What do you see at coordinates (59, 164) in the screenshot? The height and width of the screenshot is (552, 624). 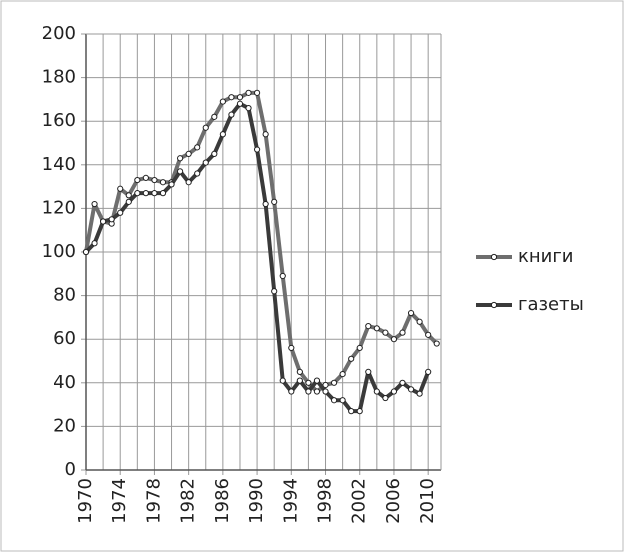 I see `y-tick-label: 140` at bounding box center [59, 164].